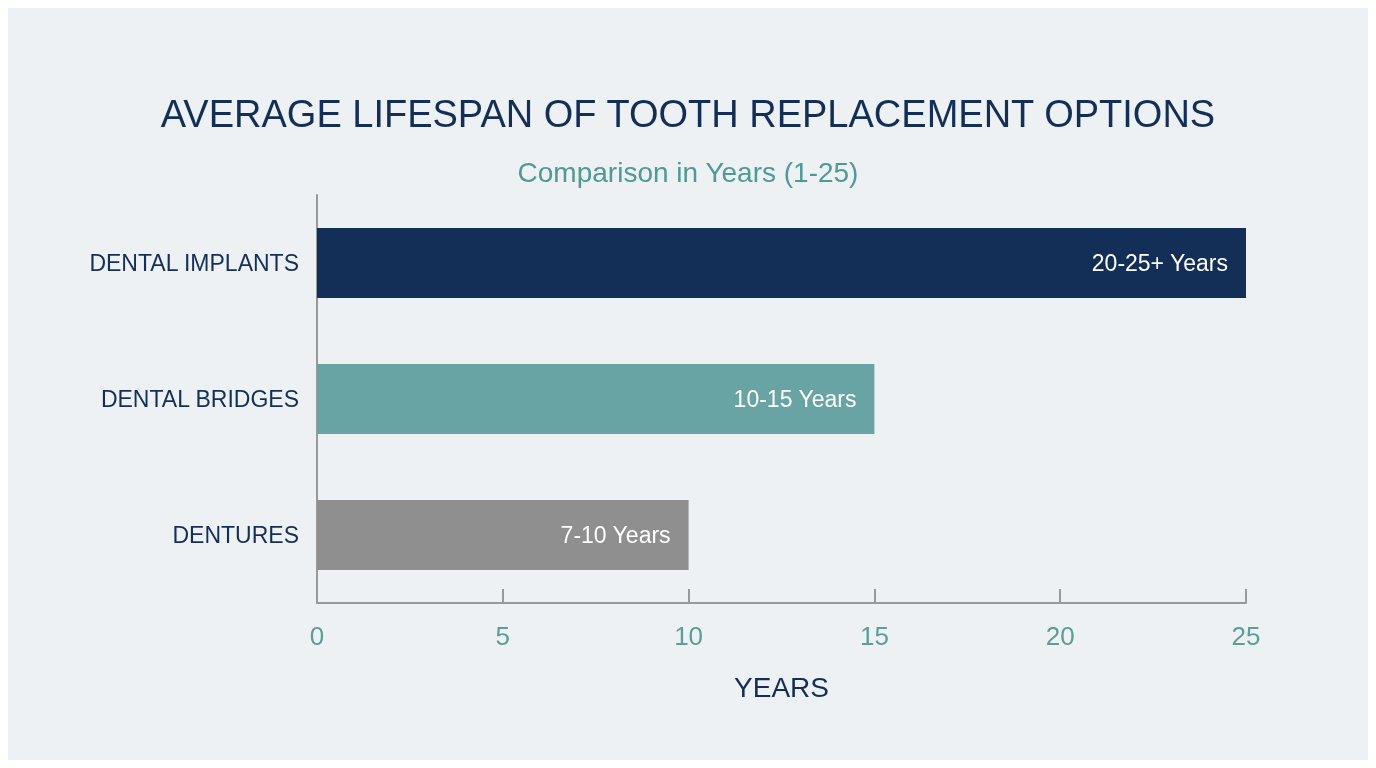 The width and height of the screenshot is (1376, 768). I want to click on data-label: 7-10 Years, so click(615, 535).